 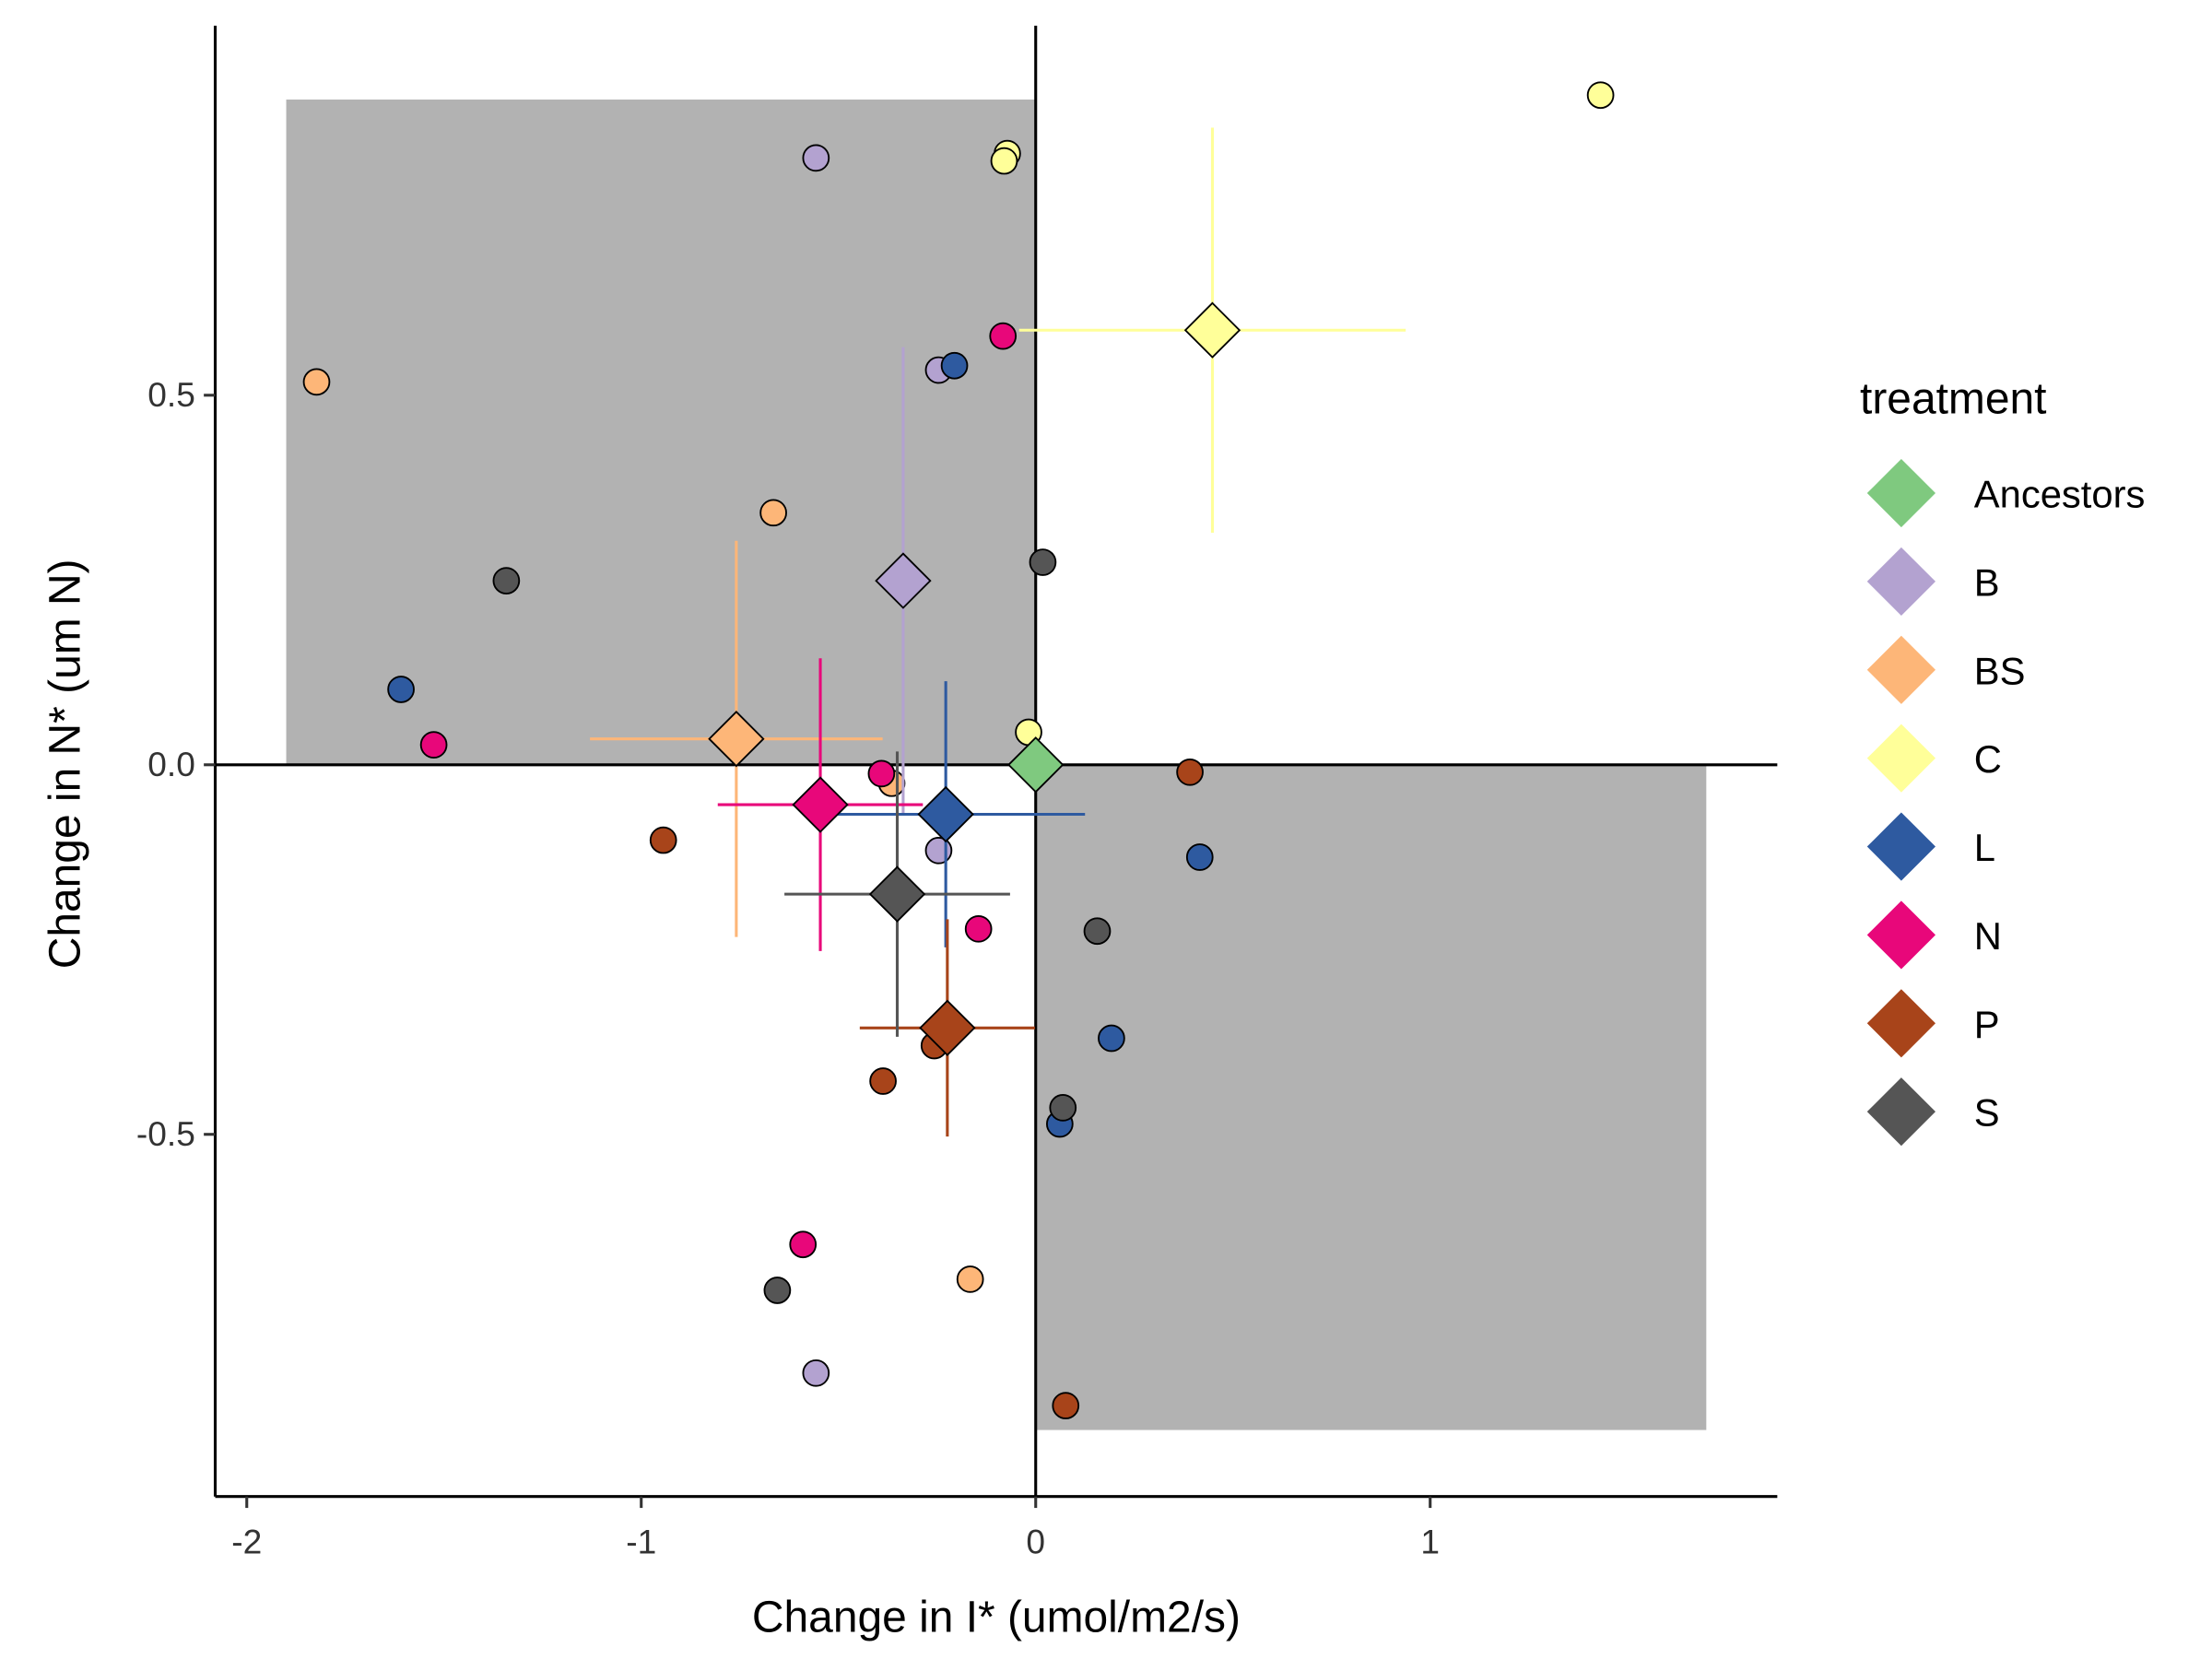 What do you see at coordinates (171, 394) in the screenshot?
I see `y-tick-label: 0.5` at bounding box center [171, 394].